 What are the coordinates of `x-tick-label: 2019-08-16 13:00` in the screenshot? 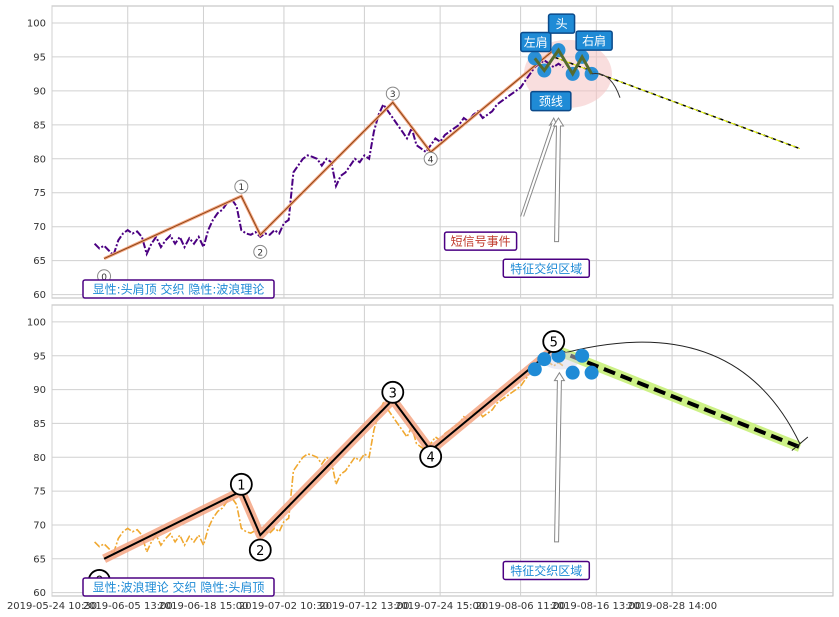 It's located at (596, 606).